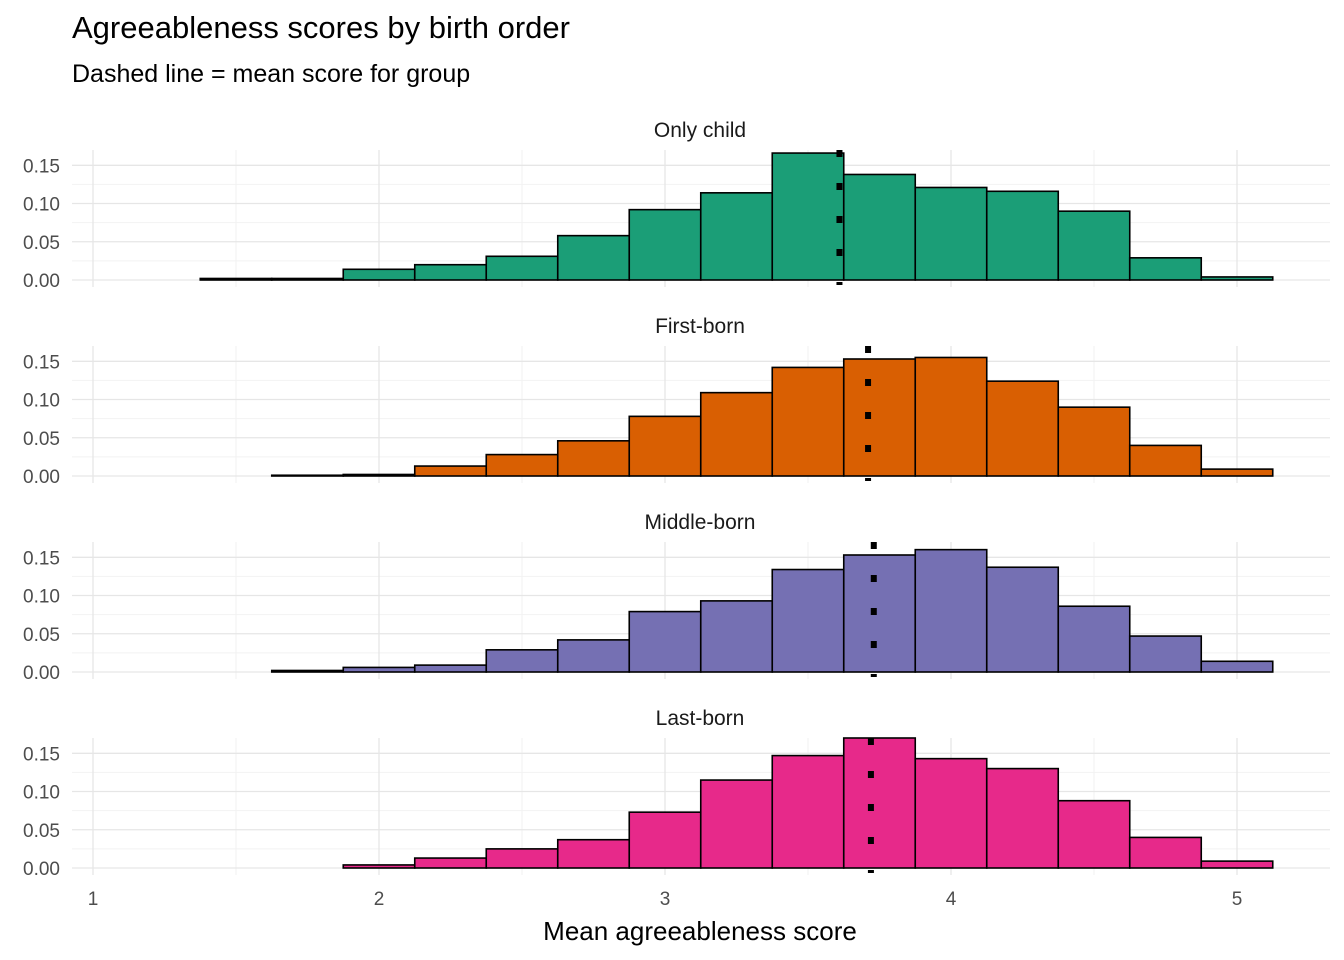 The height and width of the screenshot is (960, 1344). Describe the element at coordinates (951, 899) in the screenshot. I see `x-tick-label: 4` at that location.